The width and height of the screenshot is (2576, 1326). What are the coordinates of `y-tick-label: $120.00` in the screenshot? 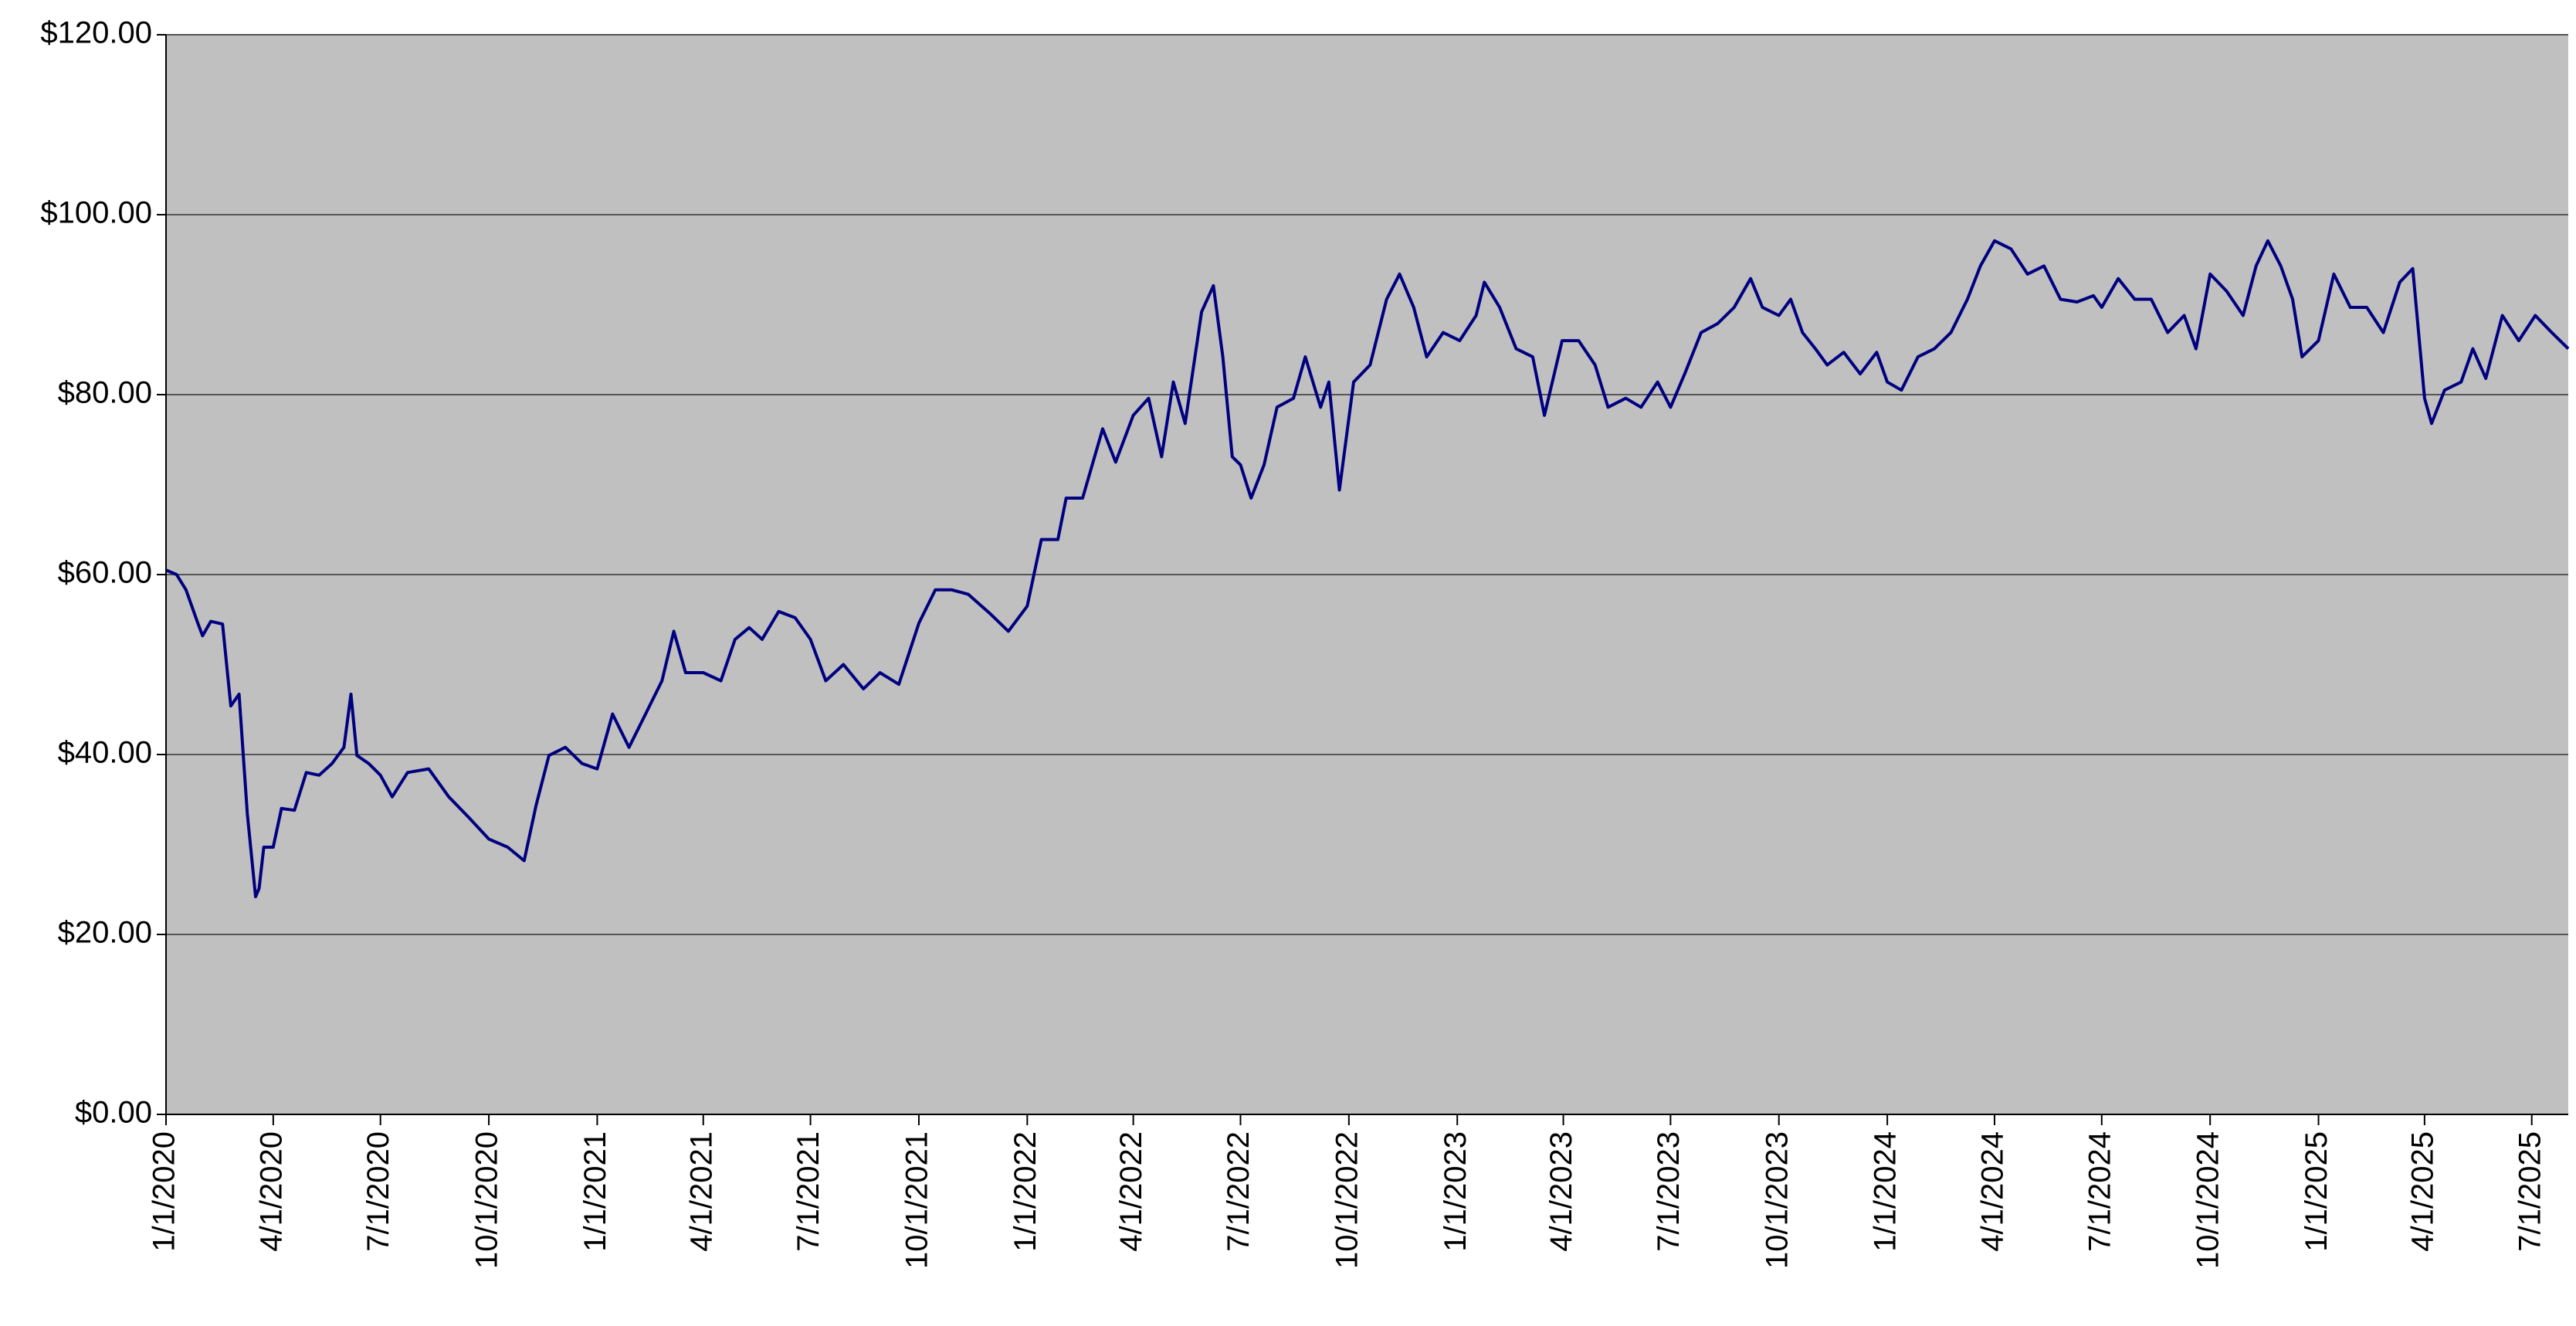 It's located at (96, 33).